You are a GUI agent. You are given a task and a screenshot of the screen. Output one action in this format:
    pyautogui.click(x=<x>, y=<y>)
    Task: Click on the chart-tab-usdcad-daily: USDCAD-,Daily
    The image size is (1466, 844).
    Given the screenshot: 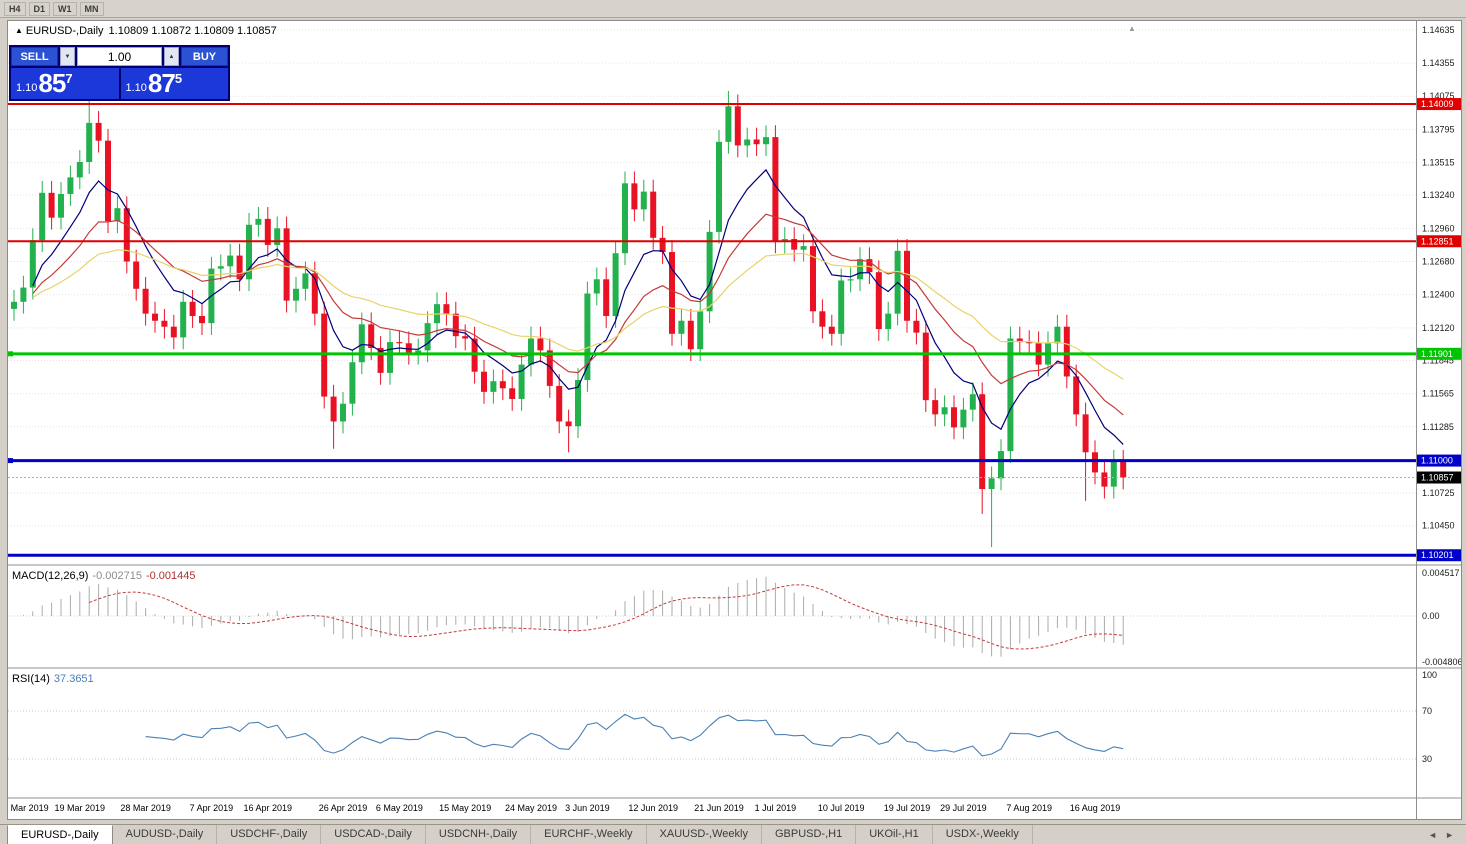 What is the action you would take?
    pyautogui.click(x=373, y=834)
    